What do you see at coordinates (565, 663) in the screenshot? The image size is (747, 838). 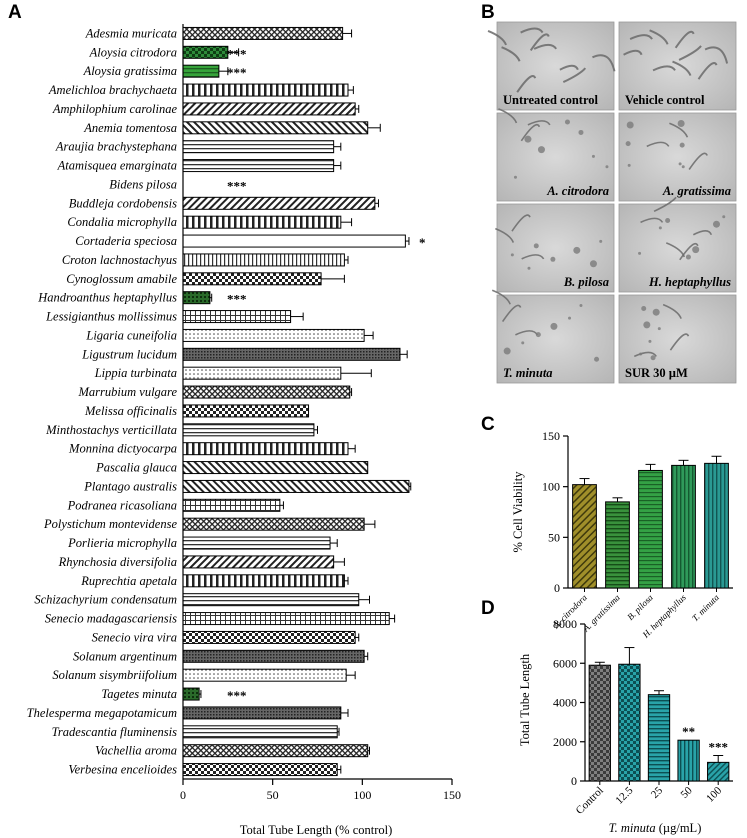 I see `chart-d-y-tick-label: 6000` at bounding box center [565, 663].